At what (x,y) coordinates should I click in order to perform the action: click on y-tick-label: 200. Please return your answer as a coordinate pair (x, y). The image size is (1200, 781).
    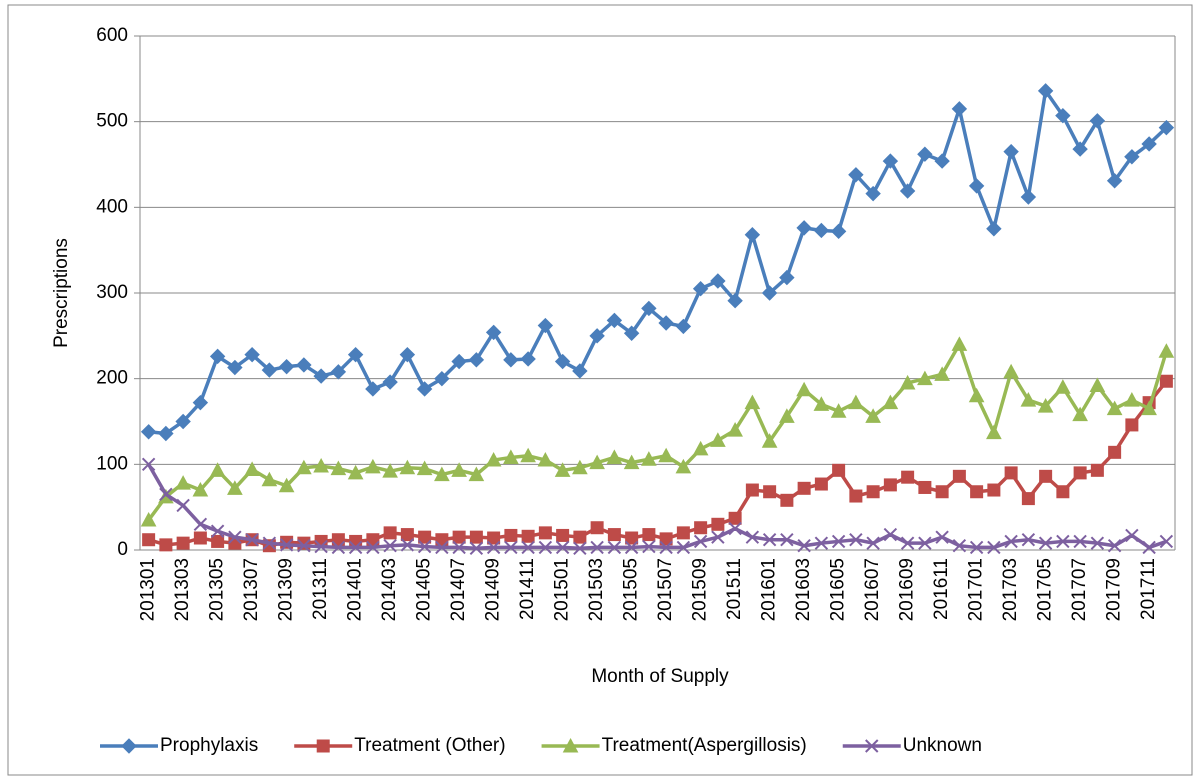
    Looking at the image, I should click on (112, 378).